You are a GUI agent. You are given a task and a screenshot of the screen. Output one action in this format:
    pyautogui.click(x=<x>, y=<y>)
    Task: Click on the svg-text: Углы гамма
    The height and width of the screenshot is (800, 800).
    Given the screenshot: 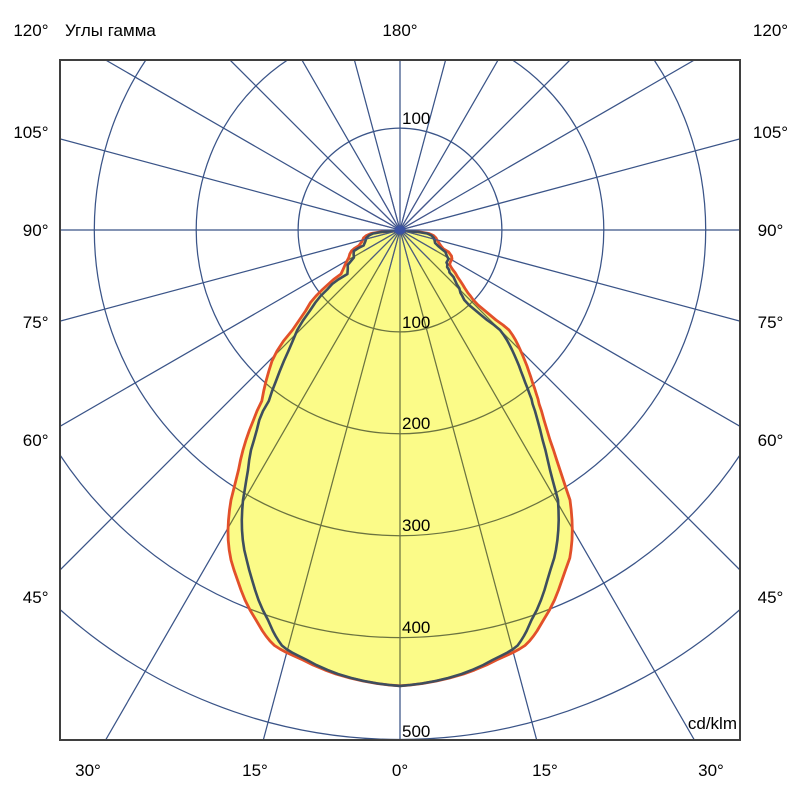 What is the action you would take?
    pyautogui.click(x=110, y=30)
    